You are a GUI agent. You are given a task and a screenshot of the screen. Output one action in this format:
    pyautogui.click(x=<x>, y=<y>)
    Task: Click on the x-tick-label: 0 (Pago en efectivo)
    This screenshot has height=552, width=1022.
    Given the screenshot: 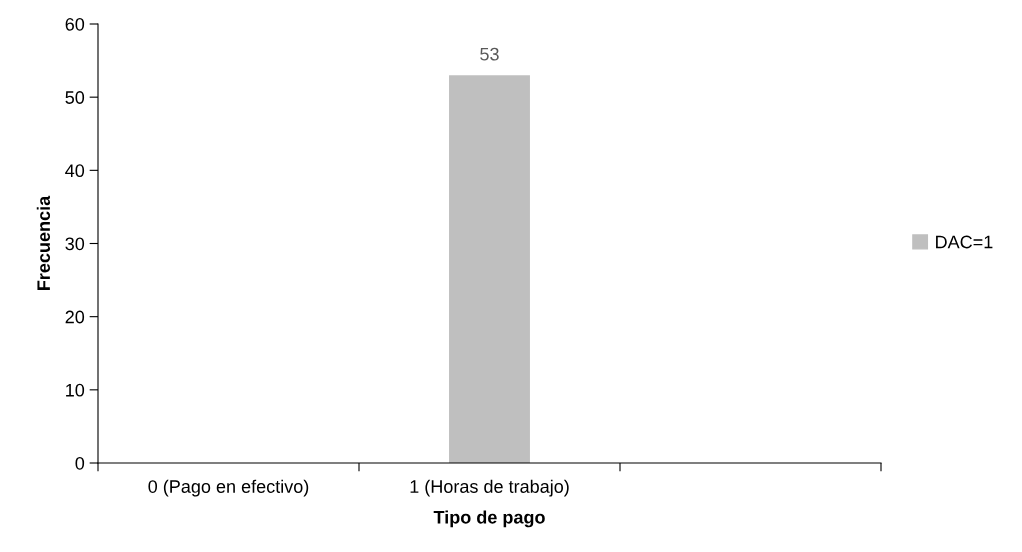 What is the action you would take?
    pyautogui.click(x=228, y=488)
    